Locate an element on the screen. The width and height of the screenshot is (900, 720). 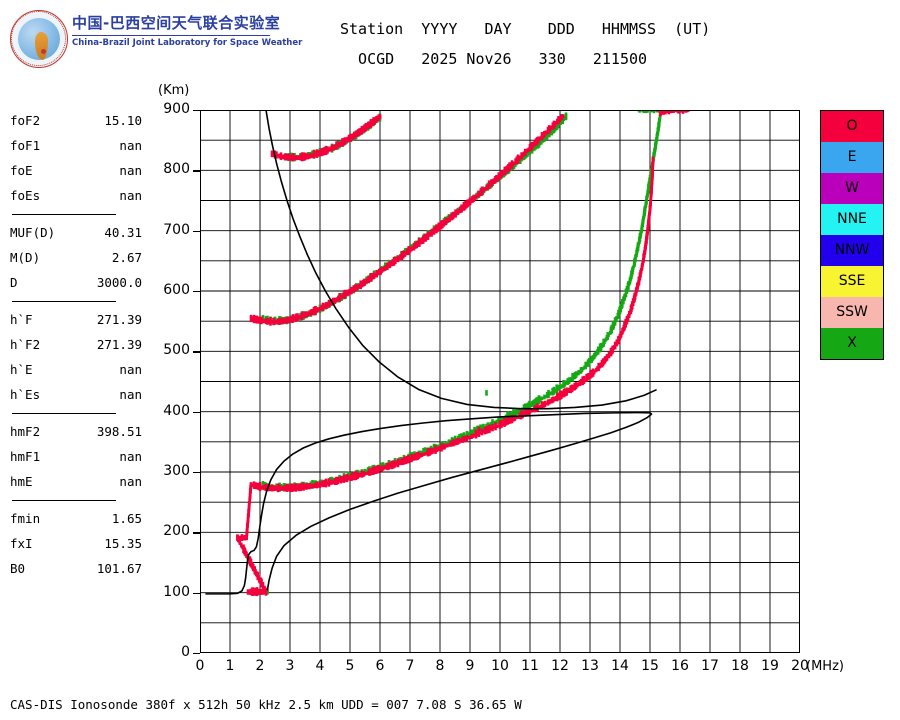
mode-legend: O E W NNE NNW SSE SSW X is located at coordinates (852, 235).